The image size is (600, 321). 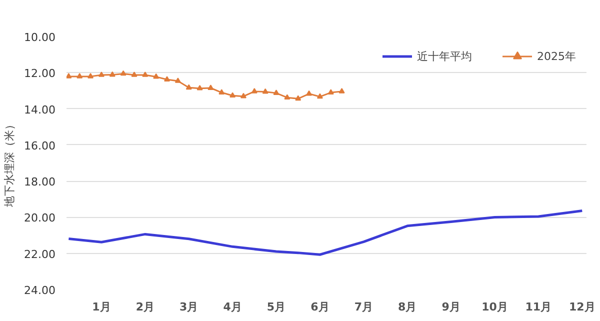 I want to click on x-tick-label: 6月, so click(x=320, y=307).